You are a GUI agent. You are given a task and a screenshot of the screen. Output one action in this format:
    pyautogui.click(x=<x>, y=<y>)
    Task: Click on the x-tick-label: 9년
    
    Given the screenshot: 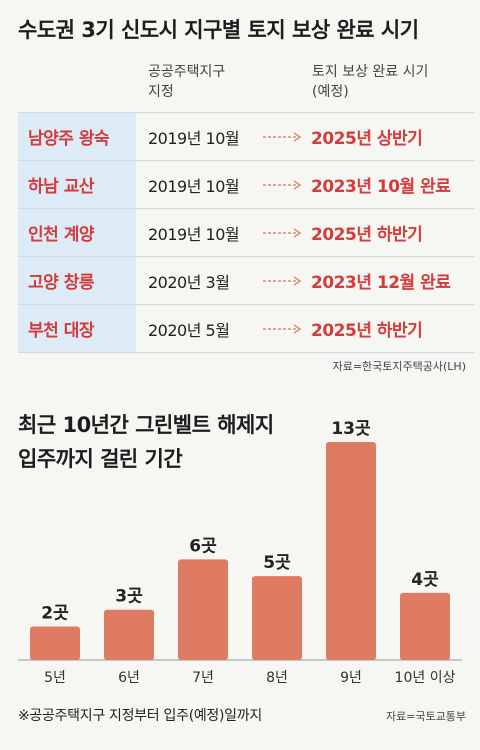 What is the action you would take?
    pyautogui.click(x=351, y=678)
    